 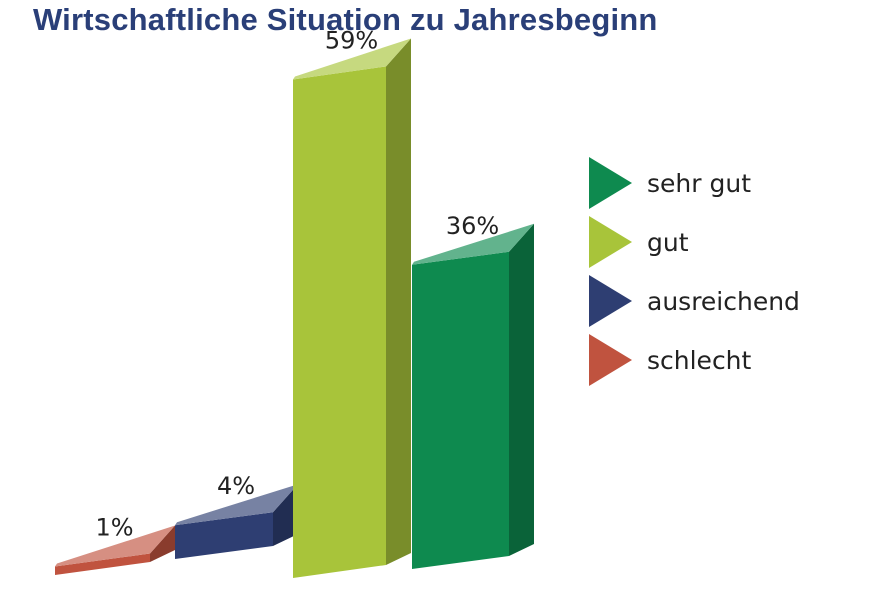 I want to click on legend-label-sehr-gut: sehr gut, so click(x=699, y=183).